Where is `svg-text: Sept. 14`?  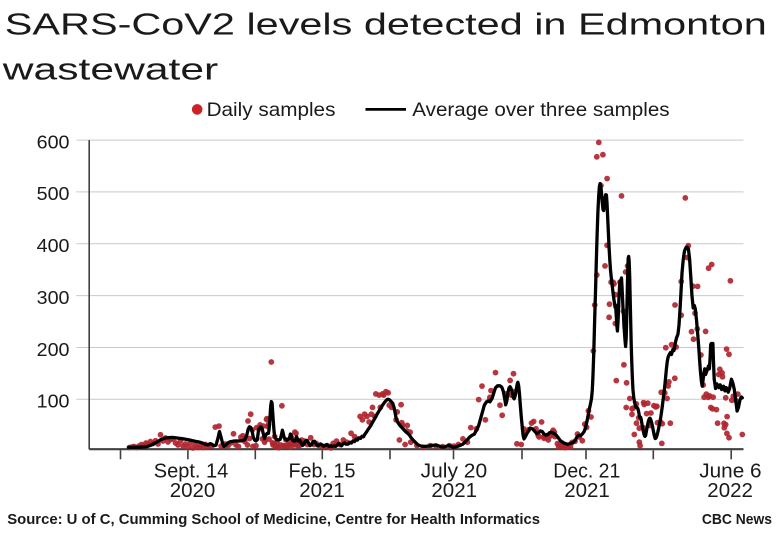 svg-text: Sept. 14 is located at coordinates (191, 472).